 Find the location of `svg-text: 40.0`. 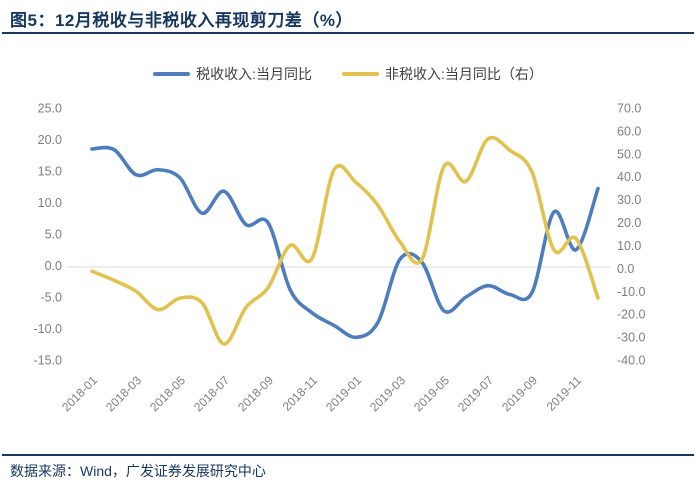

svg-text: 40.0 is located at coordinates (629, 177).